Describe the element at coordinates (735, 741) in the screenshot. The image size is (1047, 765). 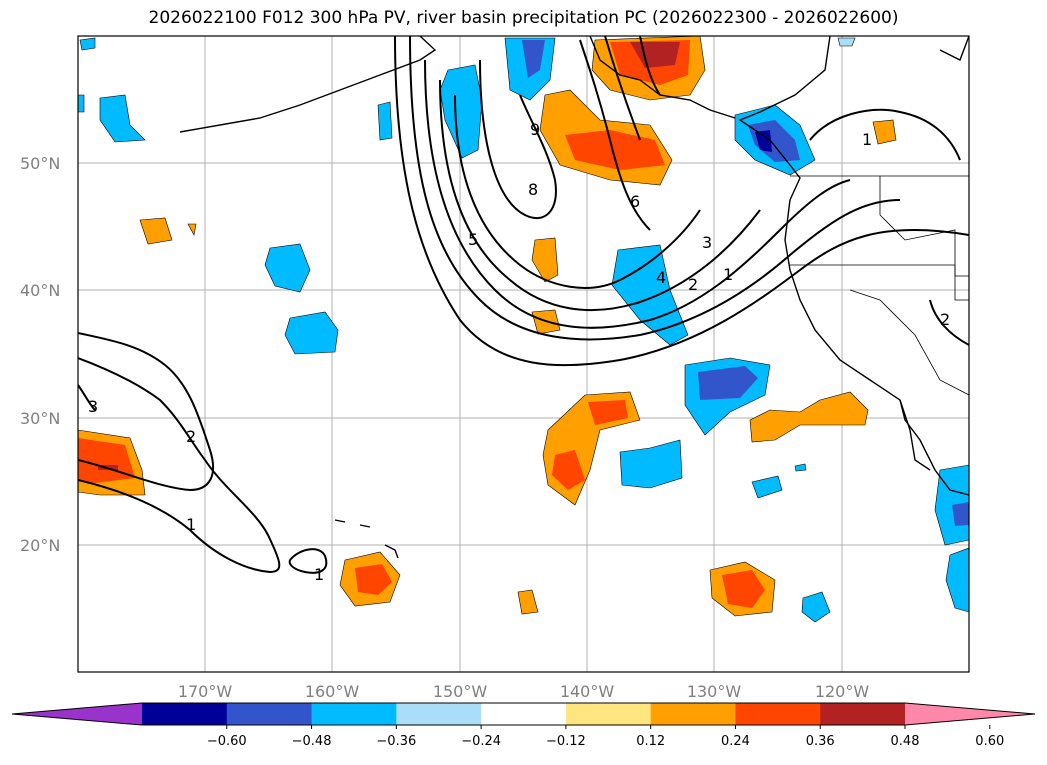
I see `colorbar-tick-label: 0.24` at that location.